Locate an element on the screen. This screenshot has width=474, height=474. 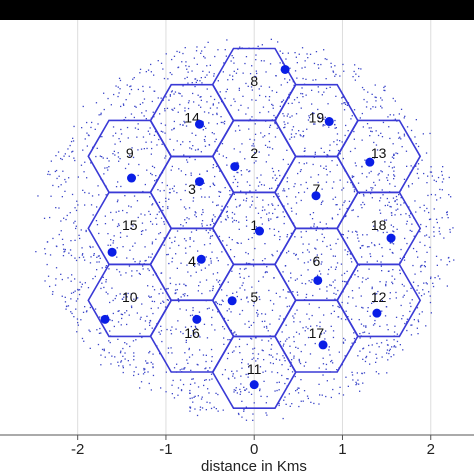
cell-label: 11 is located at coordinates (254, 369).